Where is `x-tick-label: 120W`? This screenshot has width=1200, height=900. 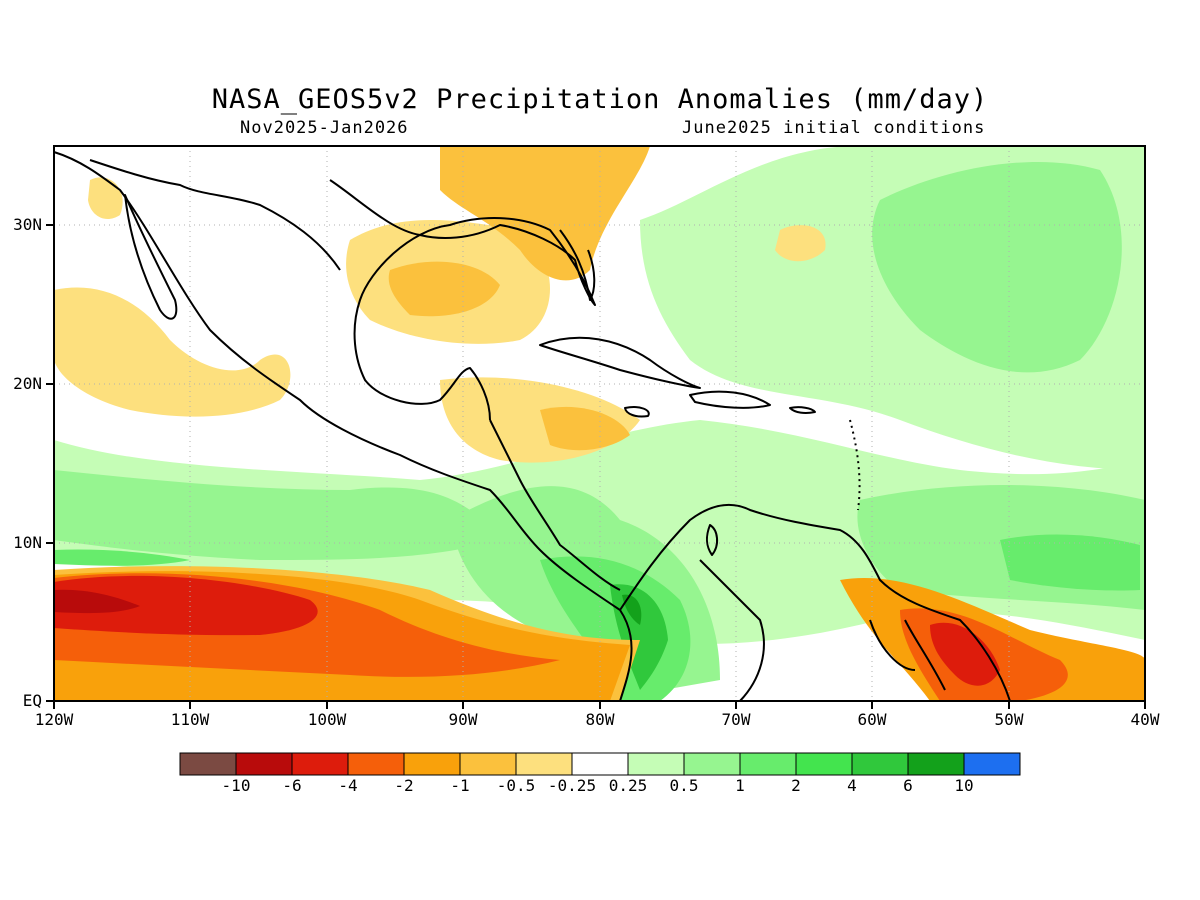
x-tick-label: 120W is located at coordinates (54, 719).